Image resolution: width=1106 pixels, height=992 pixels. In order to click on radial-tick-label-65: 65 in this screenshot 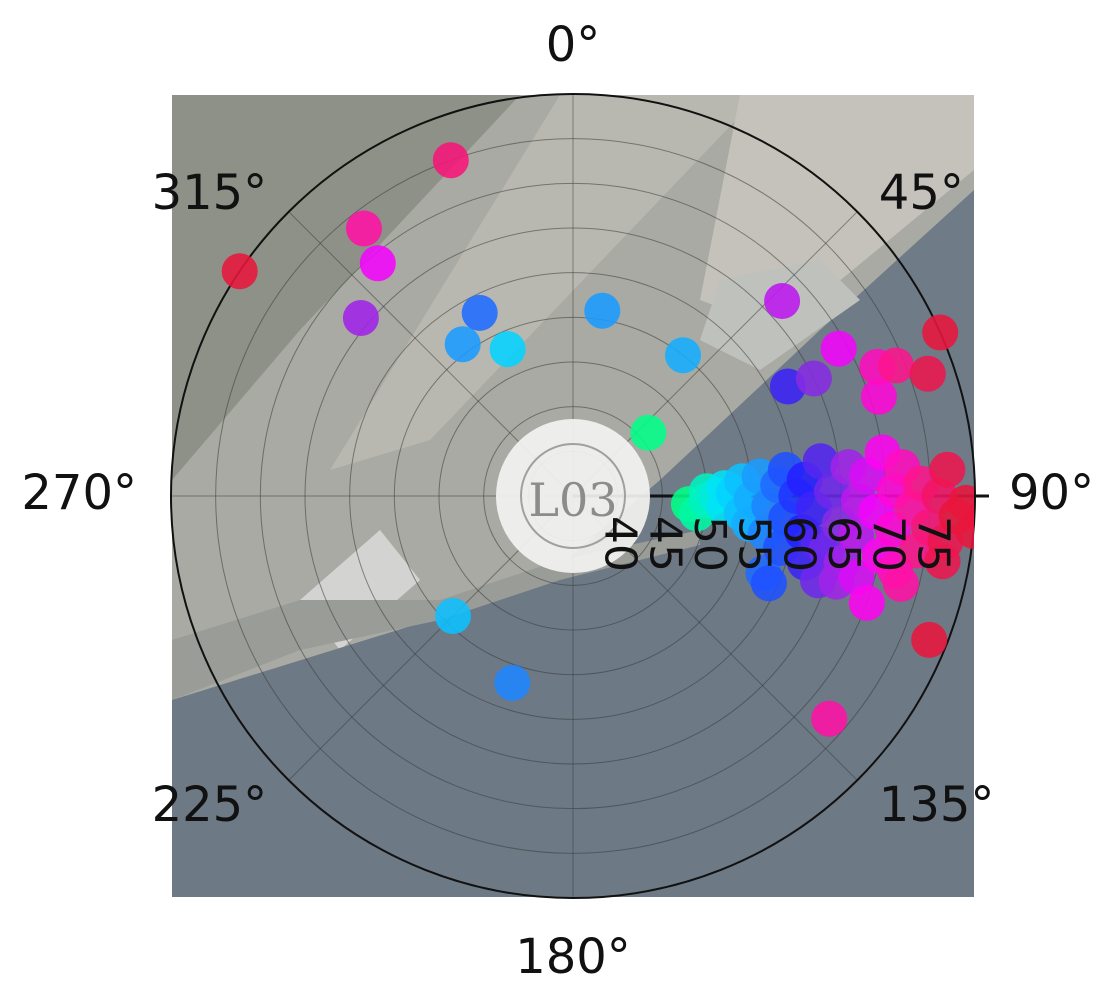, I will do `click(843, 544)`.